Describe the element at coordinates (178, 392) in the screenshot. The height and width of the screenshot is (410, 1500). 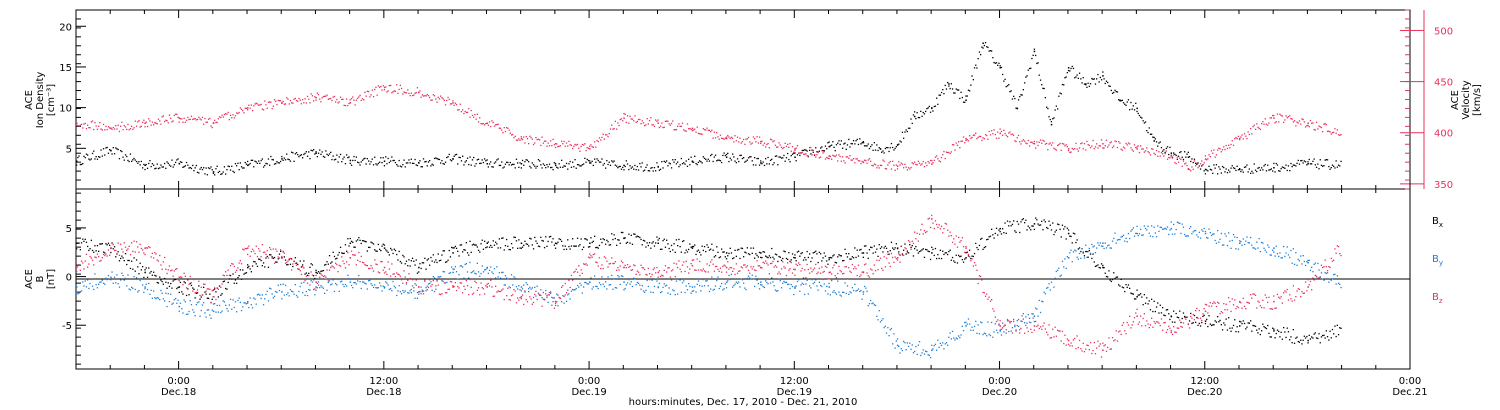
I see `x-tick-date-label: Dec.18` at that location.